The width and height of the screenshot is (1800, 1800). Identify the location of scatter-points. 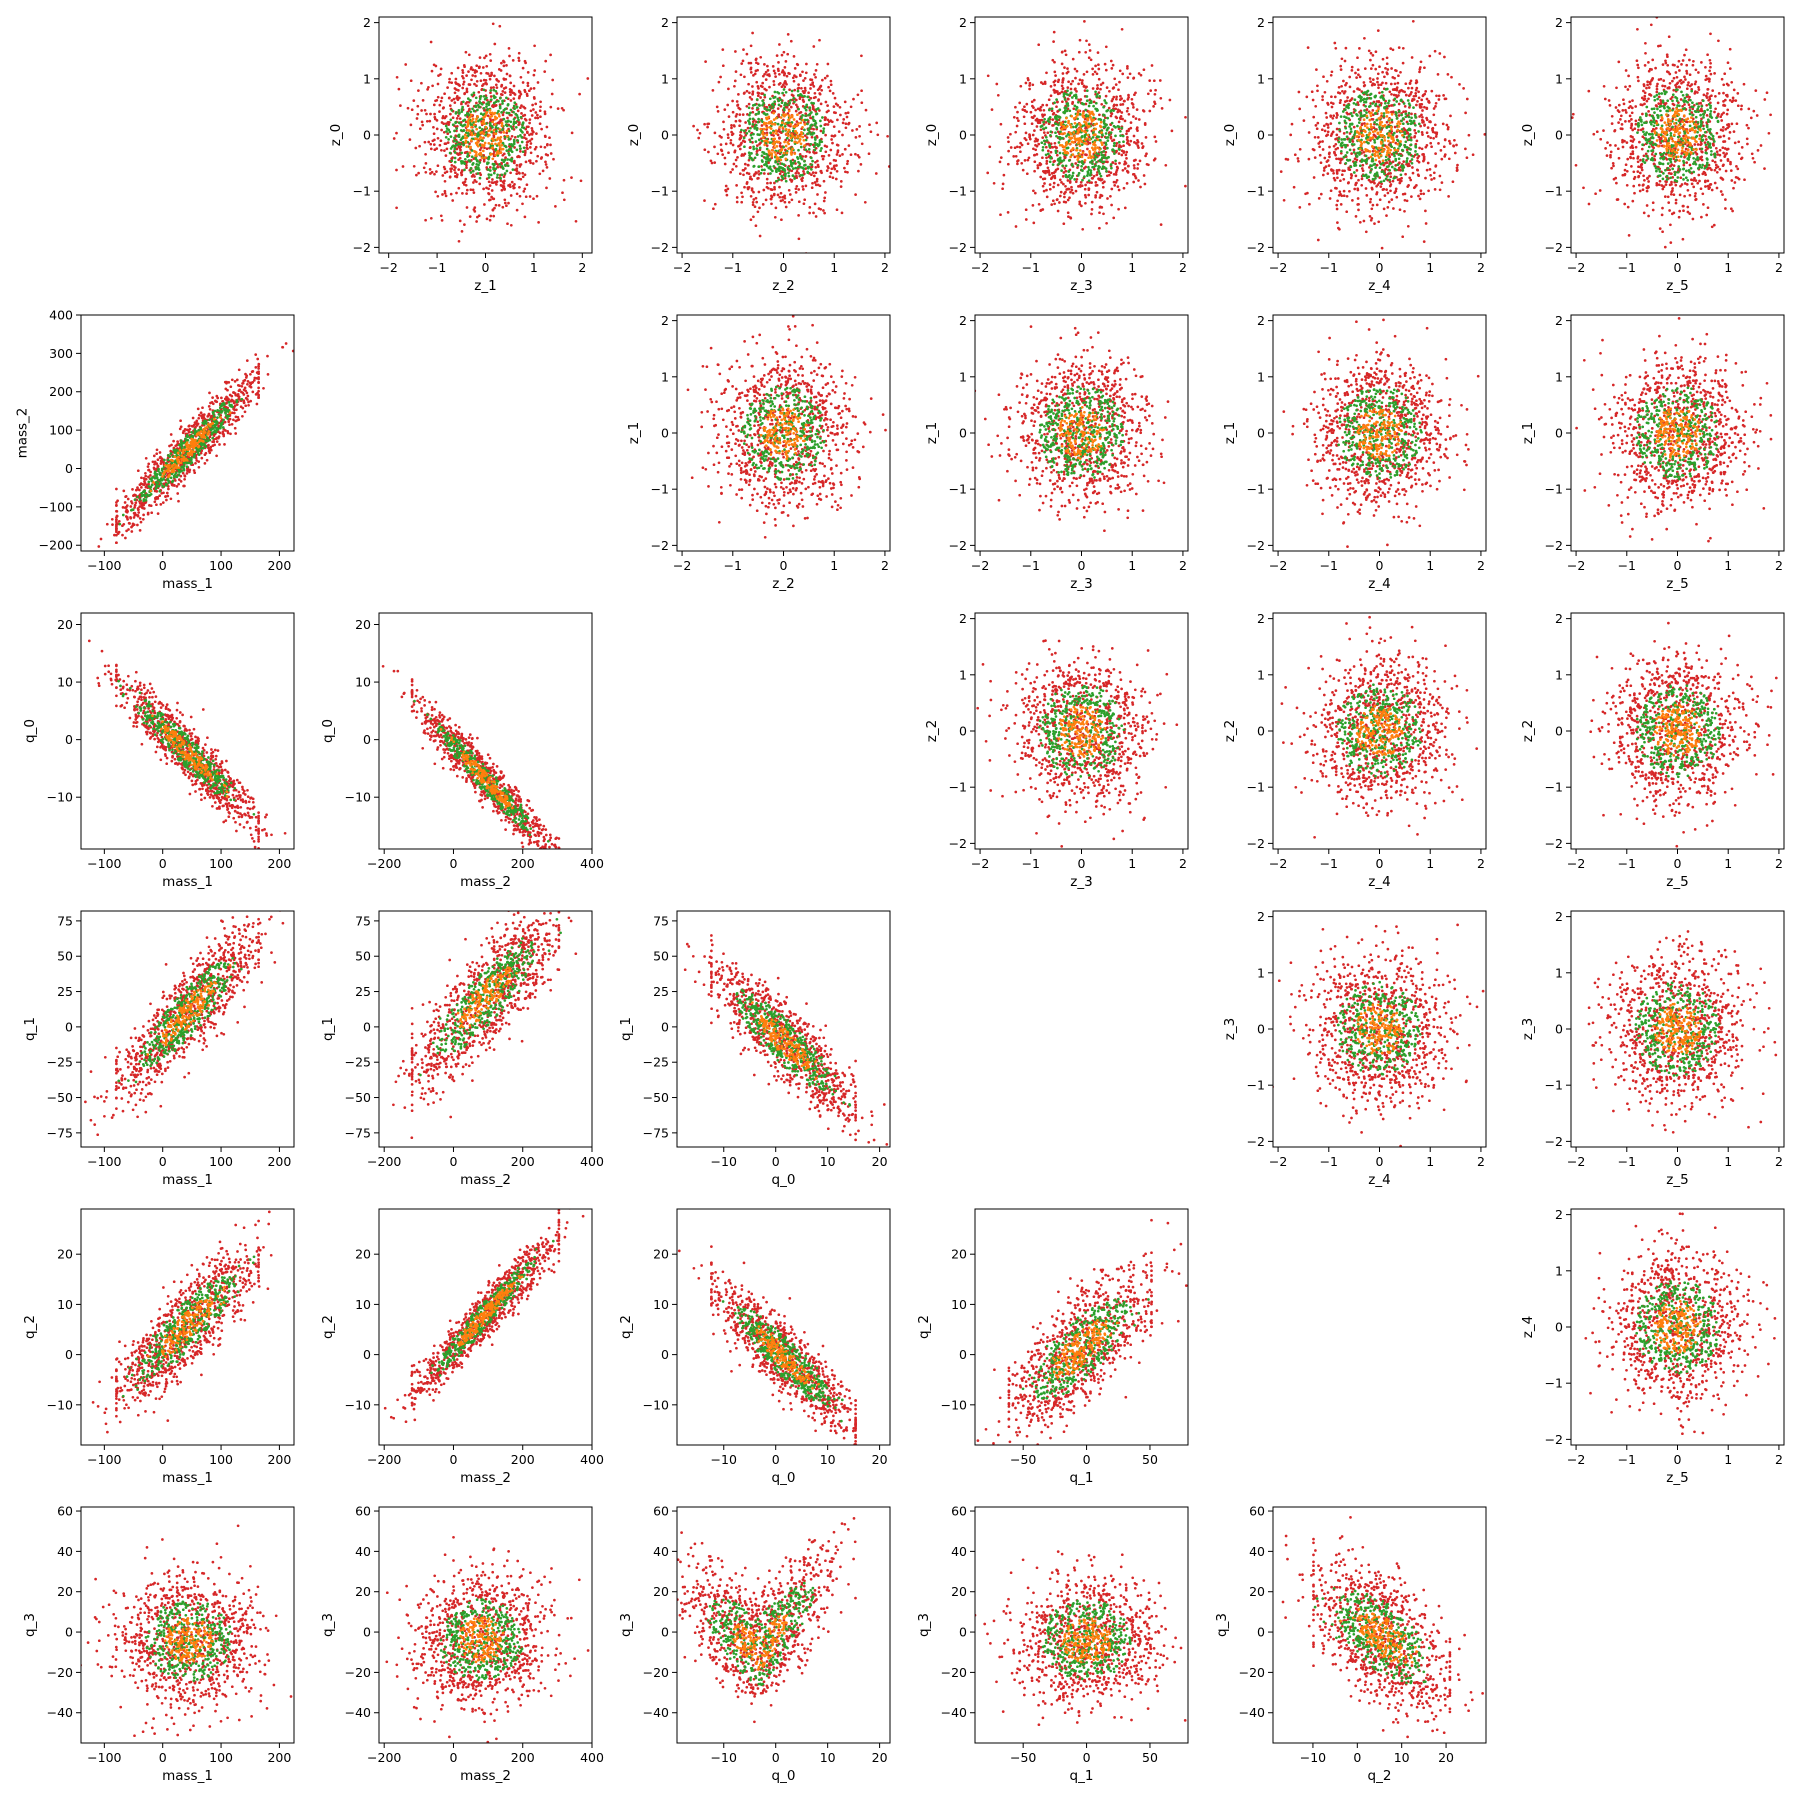
(1382, 134).